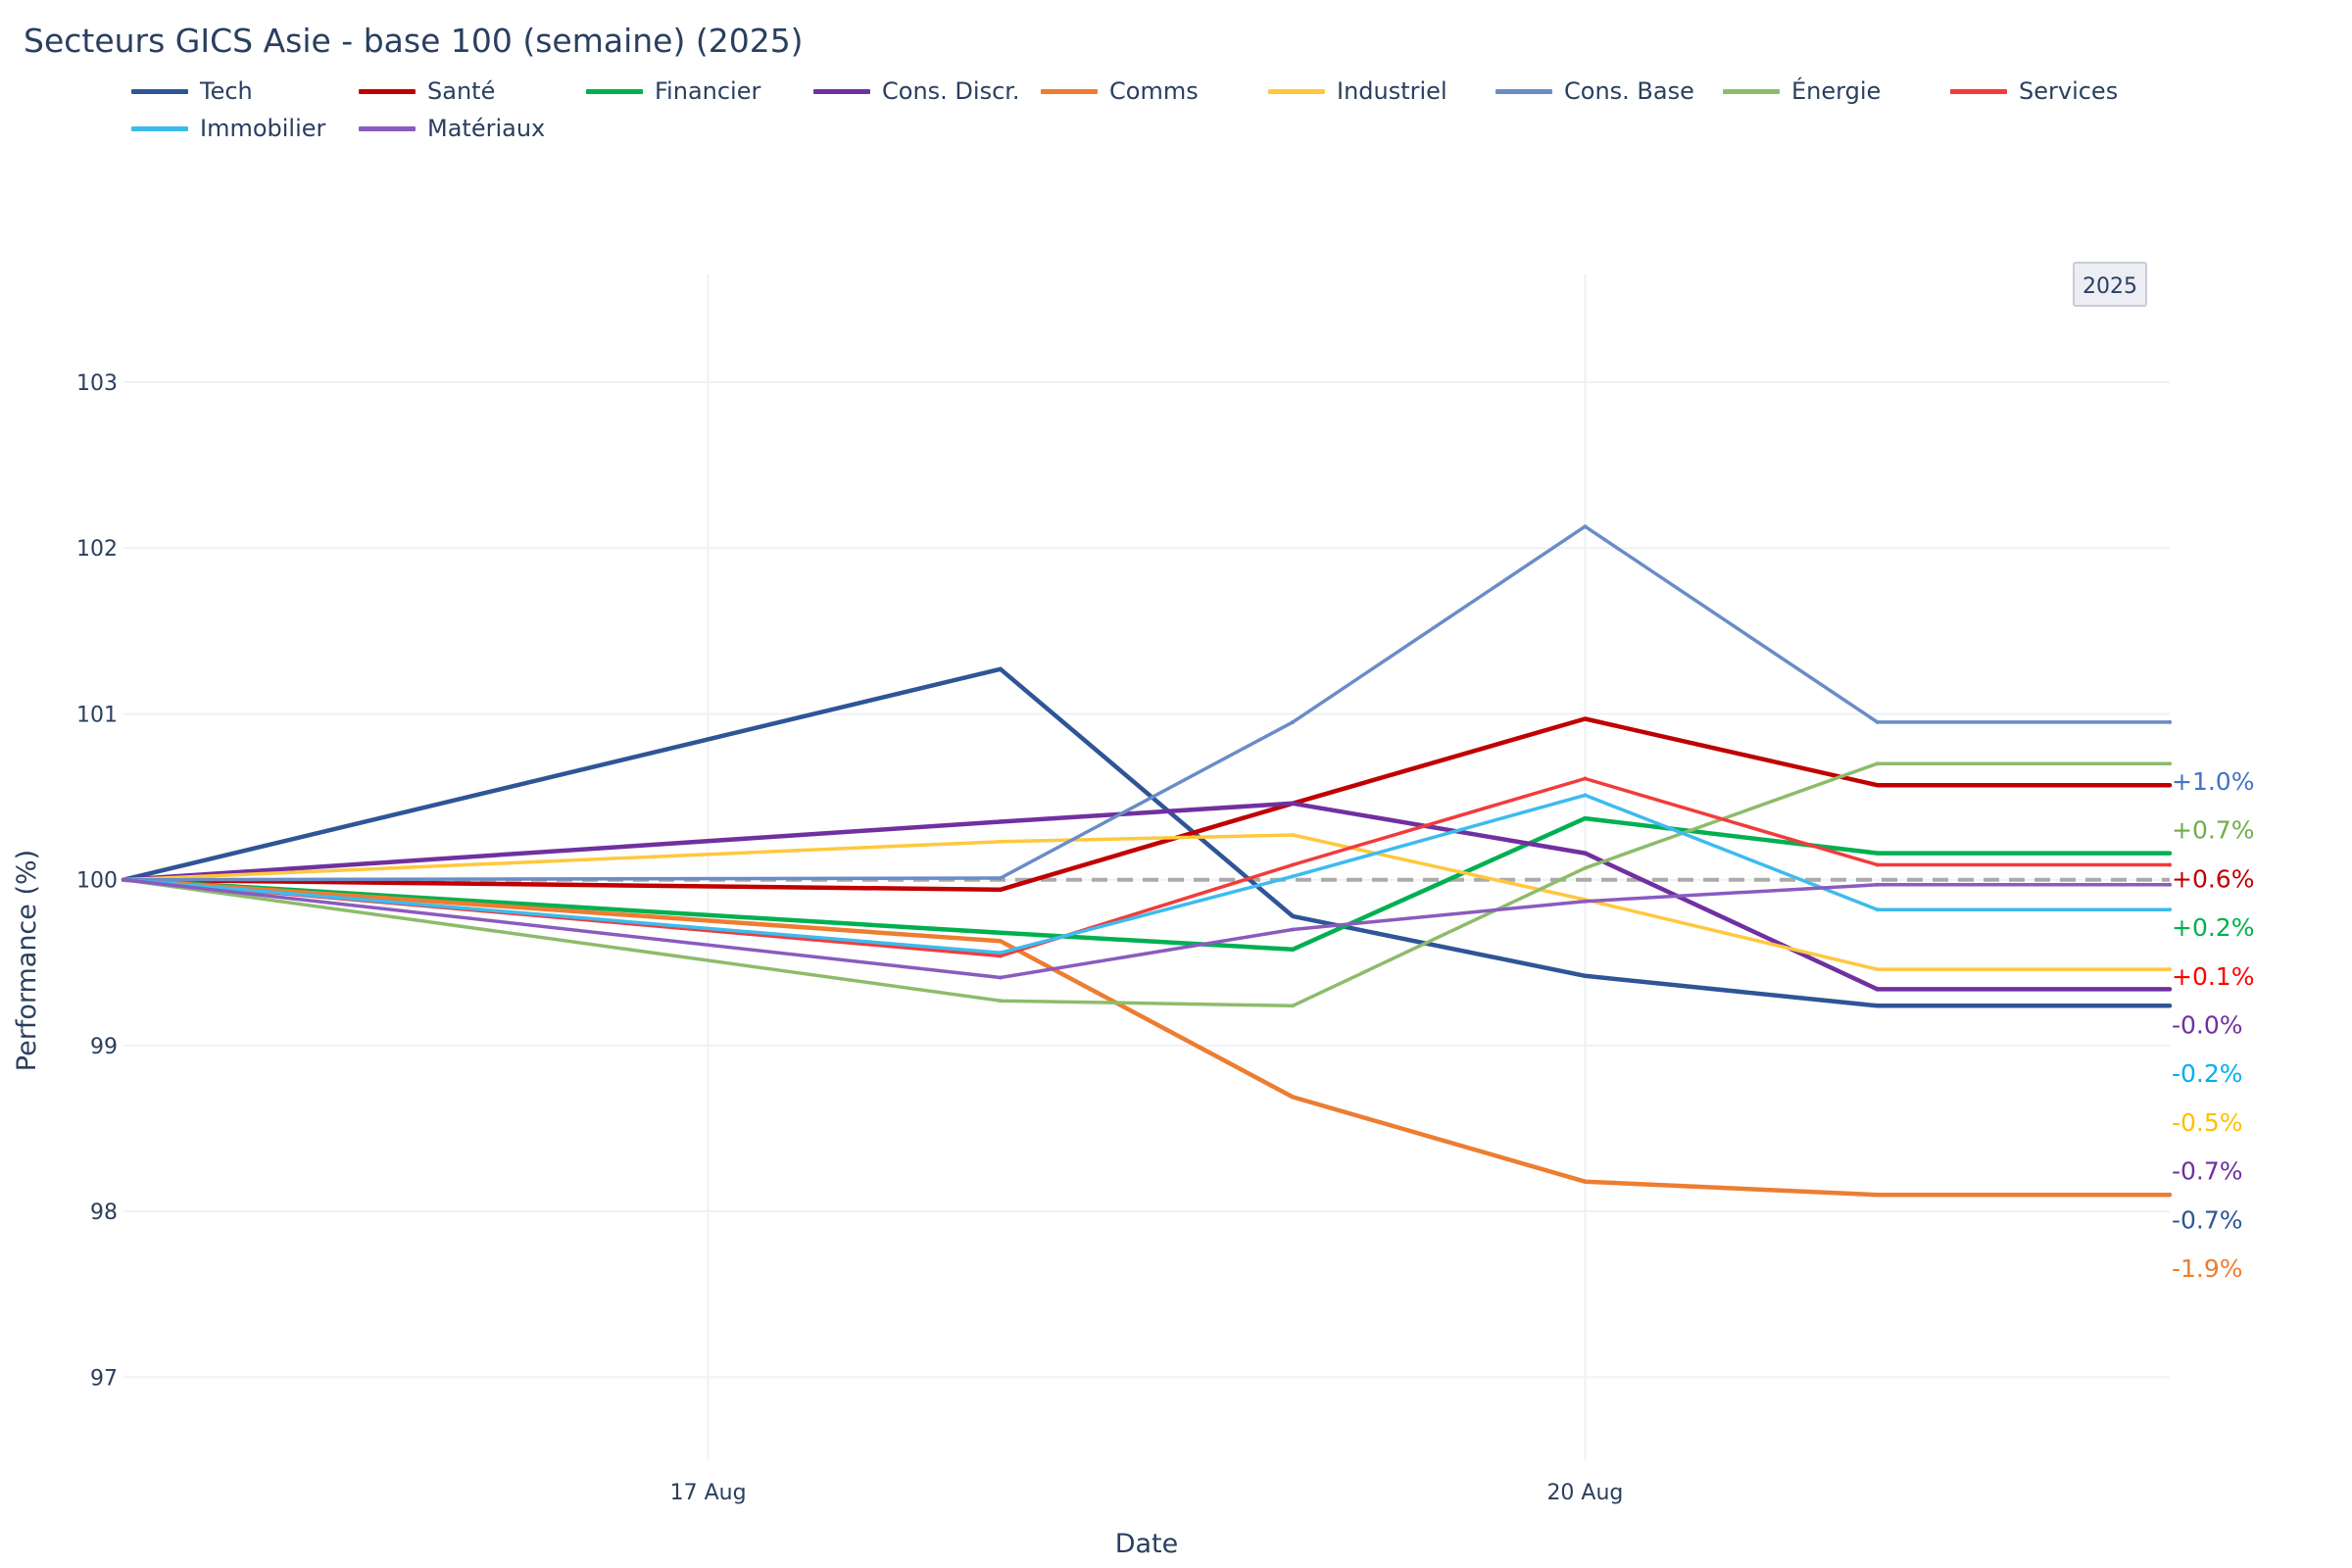  What do you see at coordinates (2213, 878) in the screenshot?
I see `end-label: +0.6%` at bounding box center [2213, 878].